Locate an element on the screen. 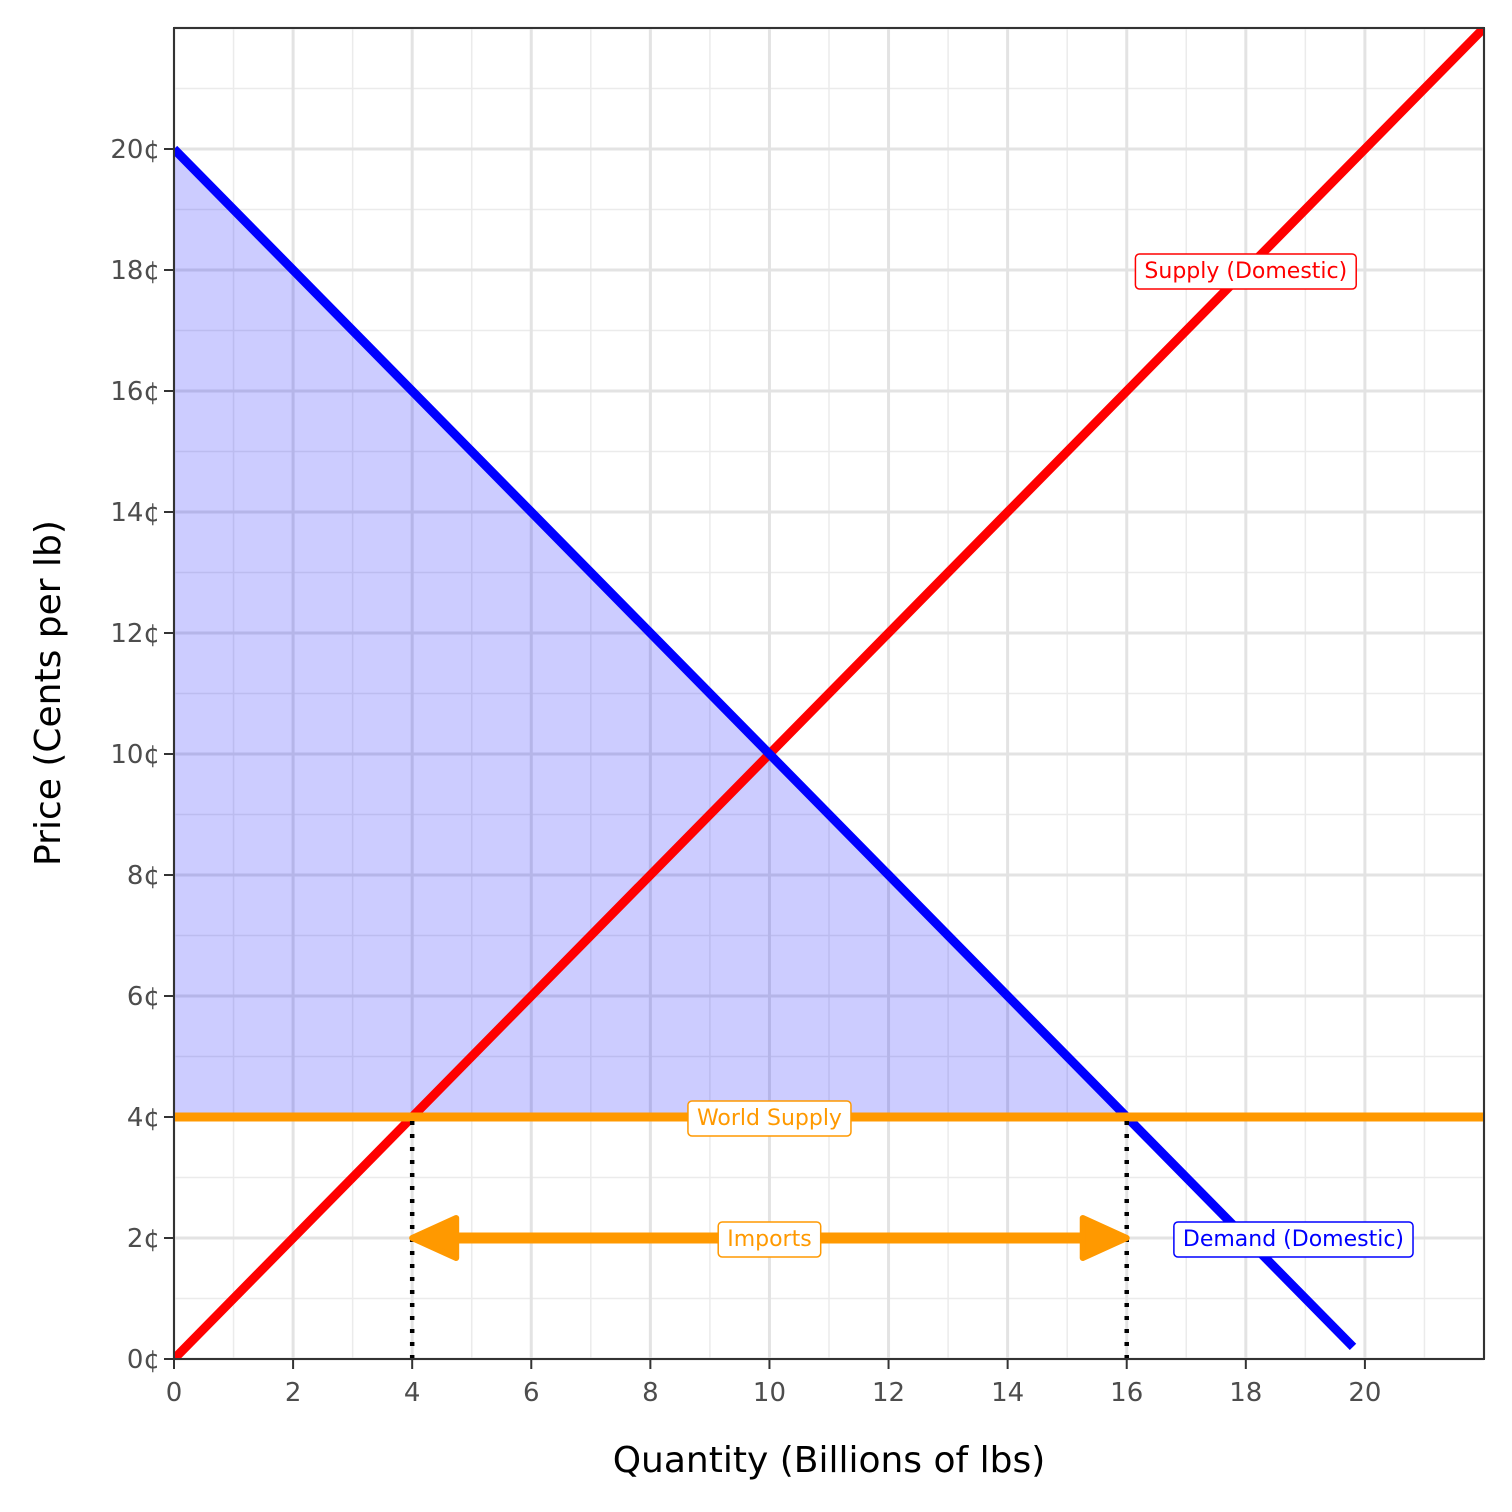 The image size is (1512, 1512). x-axis: 0 2 4 6 8 10 12 14 16 18 20 is located at coordinates (773, 1383).